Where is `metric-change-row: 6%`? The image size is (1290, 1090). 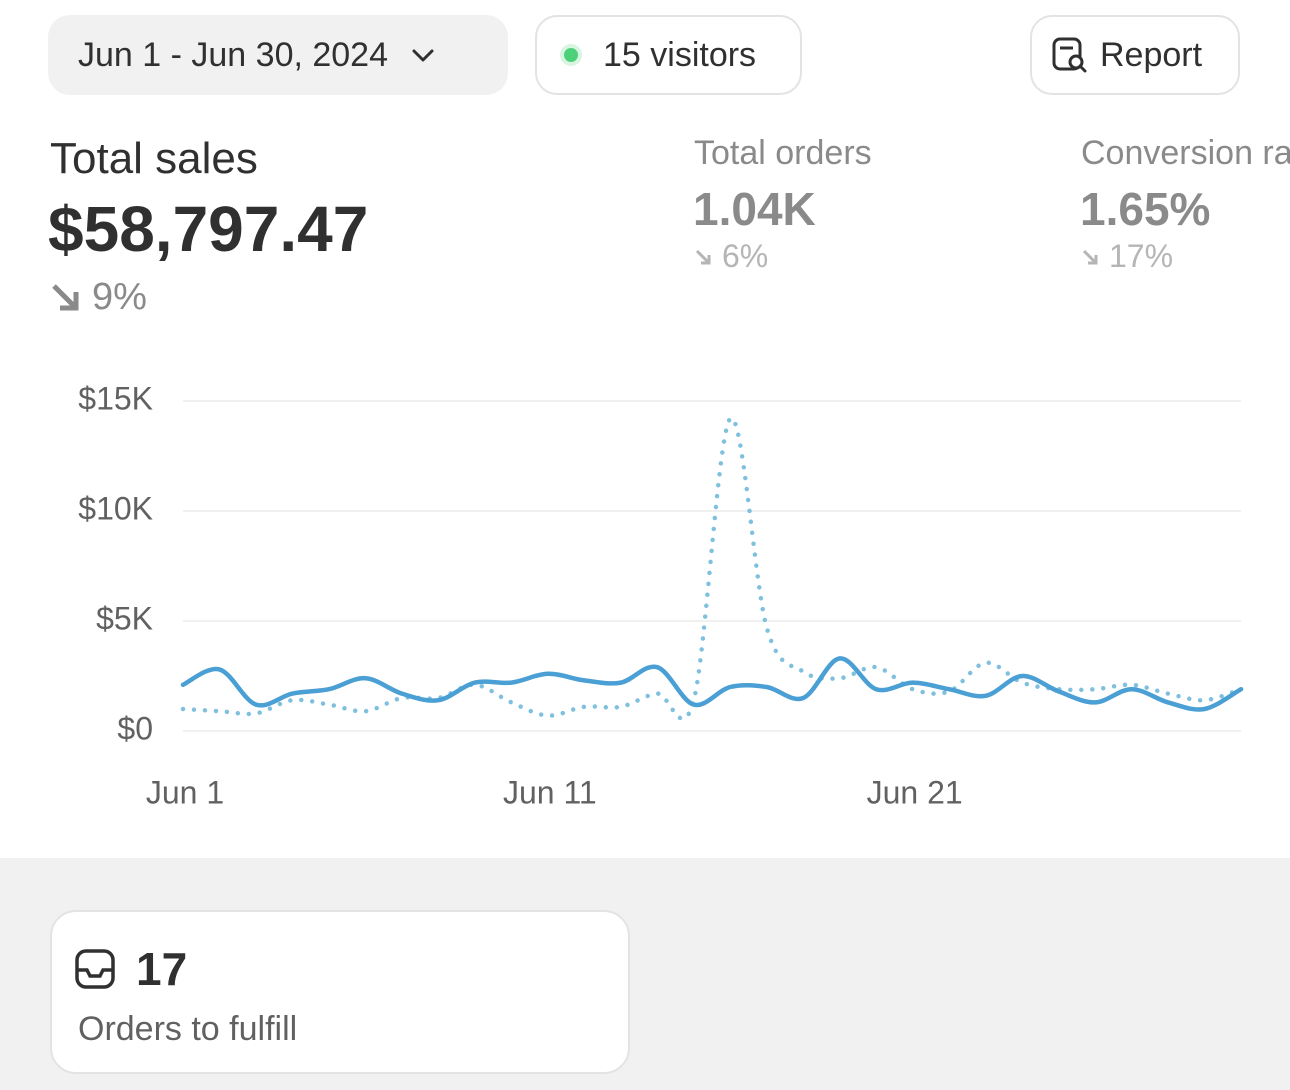 metric-change-row: 6% is located at coordinates (731, 256).